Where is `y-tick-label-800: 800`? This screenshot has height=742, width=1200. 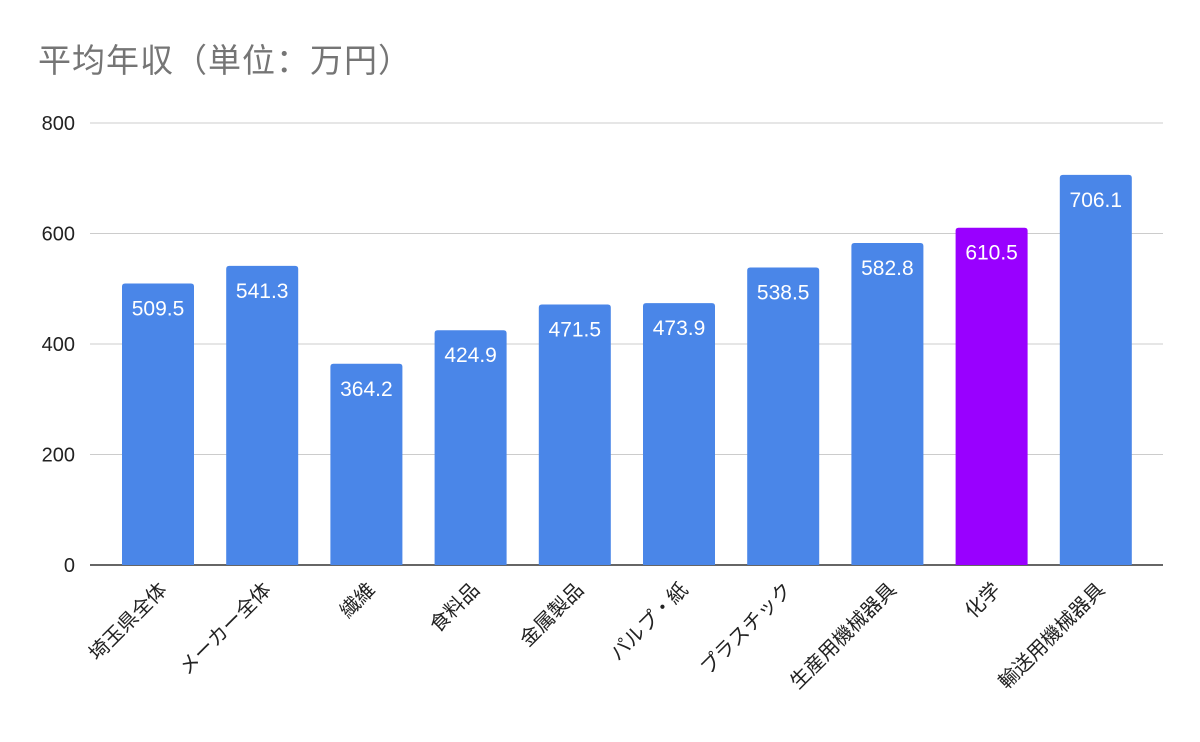 y-tick-label-800: 800 is located at coordinates (58, 124).